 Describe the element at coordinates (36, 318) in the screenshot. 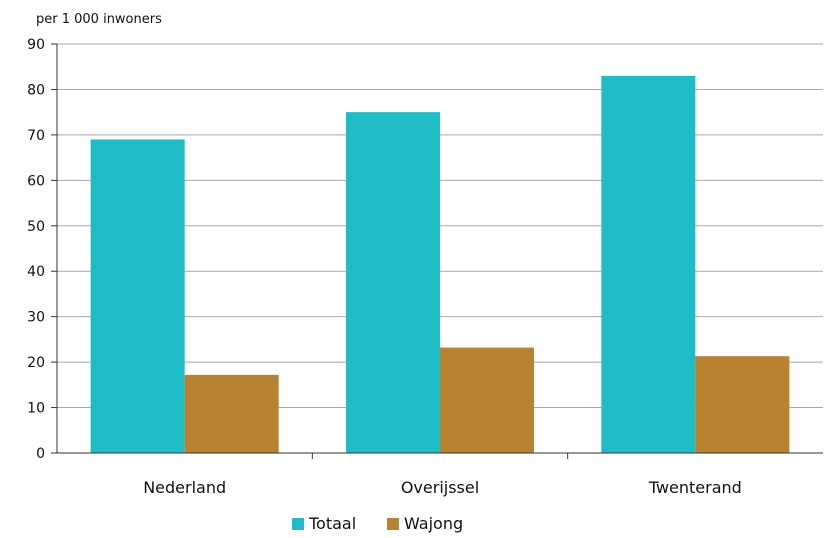

I see `y-tick-label: 30` at that location.